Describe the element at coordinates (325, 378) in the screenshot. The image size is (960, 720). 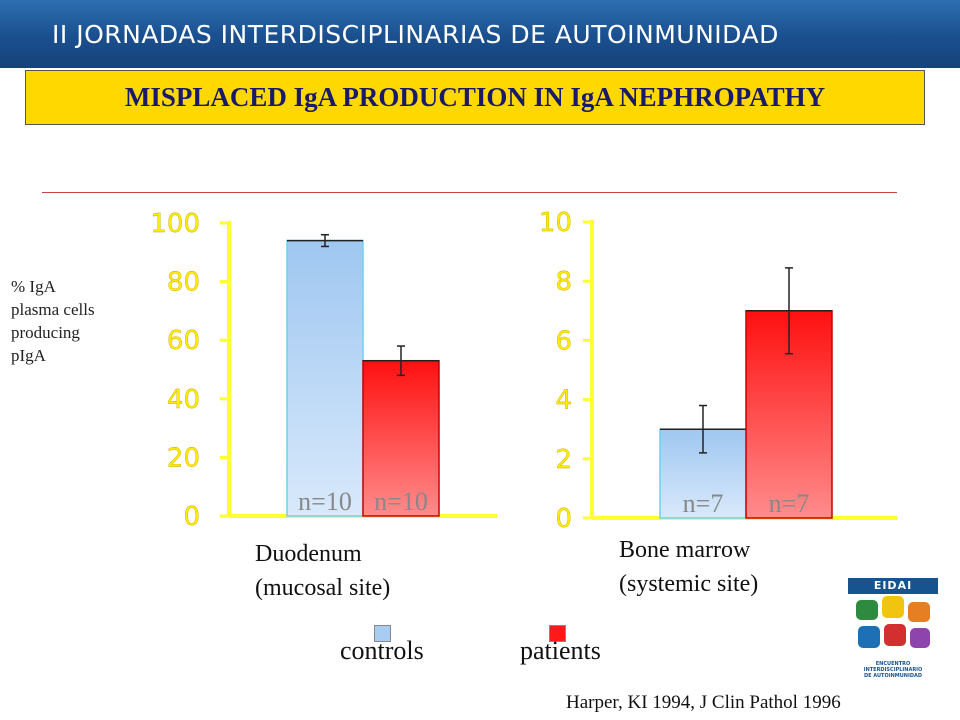
I see `bar-controls` at that location.